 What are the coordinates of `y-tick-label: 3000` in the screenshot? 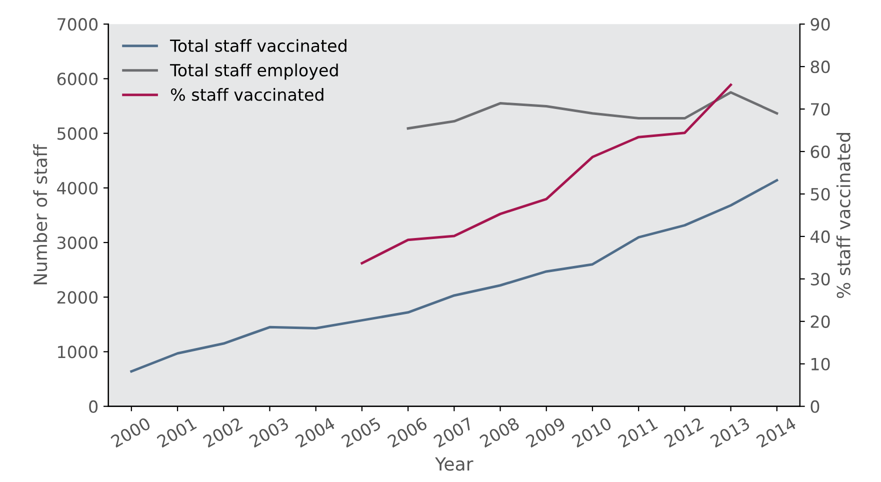 It's located at (77, 243).